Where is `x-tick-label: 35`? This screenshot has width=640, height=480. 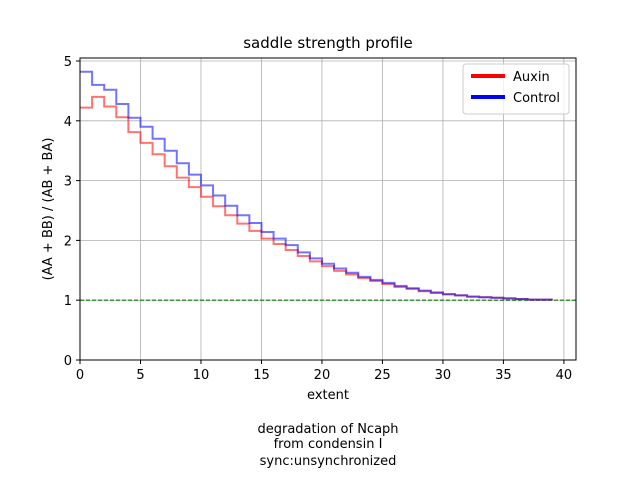
x-tick-label: 35 is located at coordinates (503, 375).